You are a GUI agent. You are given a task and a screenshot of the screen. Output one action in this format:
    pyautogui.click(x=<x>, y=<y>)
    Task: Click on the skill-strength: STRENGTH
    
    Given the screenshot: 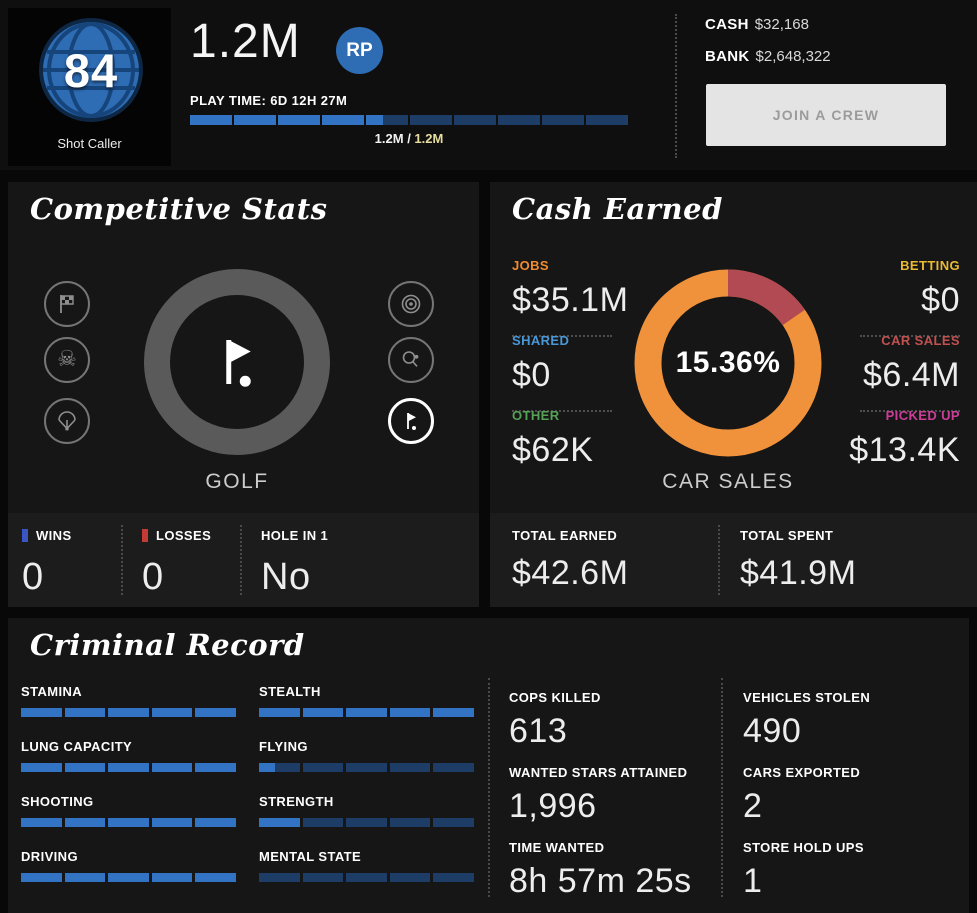 What is the action you would take?
    pyautogui.click(x=366, y=810)
    